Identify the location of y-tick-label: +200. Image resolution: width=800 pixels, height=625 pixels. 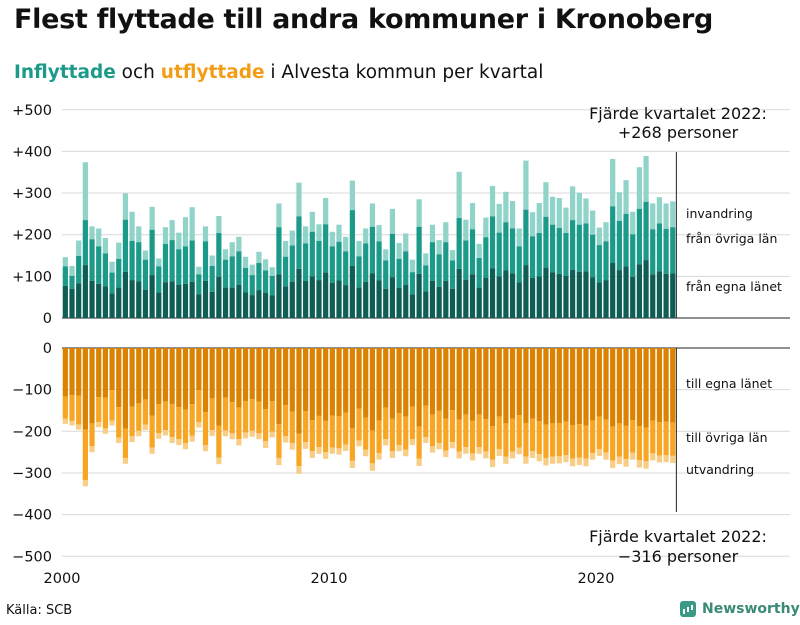
(32, 236).